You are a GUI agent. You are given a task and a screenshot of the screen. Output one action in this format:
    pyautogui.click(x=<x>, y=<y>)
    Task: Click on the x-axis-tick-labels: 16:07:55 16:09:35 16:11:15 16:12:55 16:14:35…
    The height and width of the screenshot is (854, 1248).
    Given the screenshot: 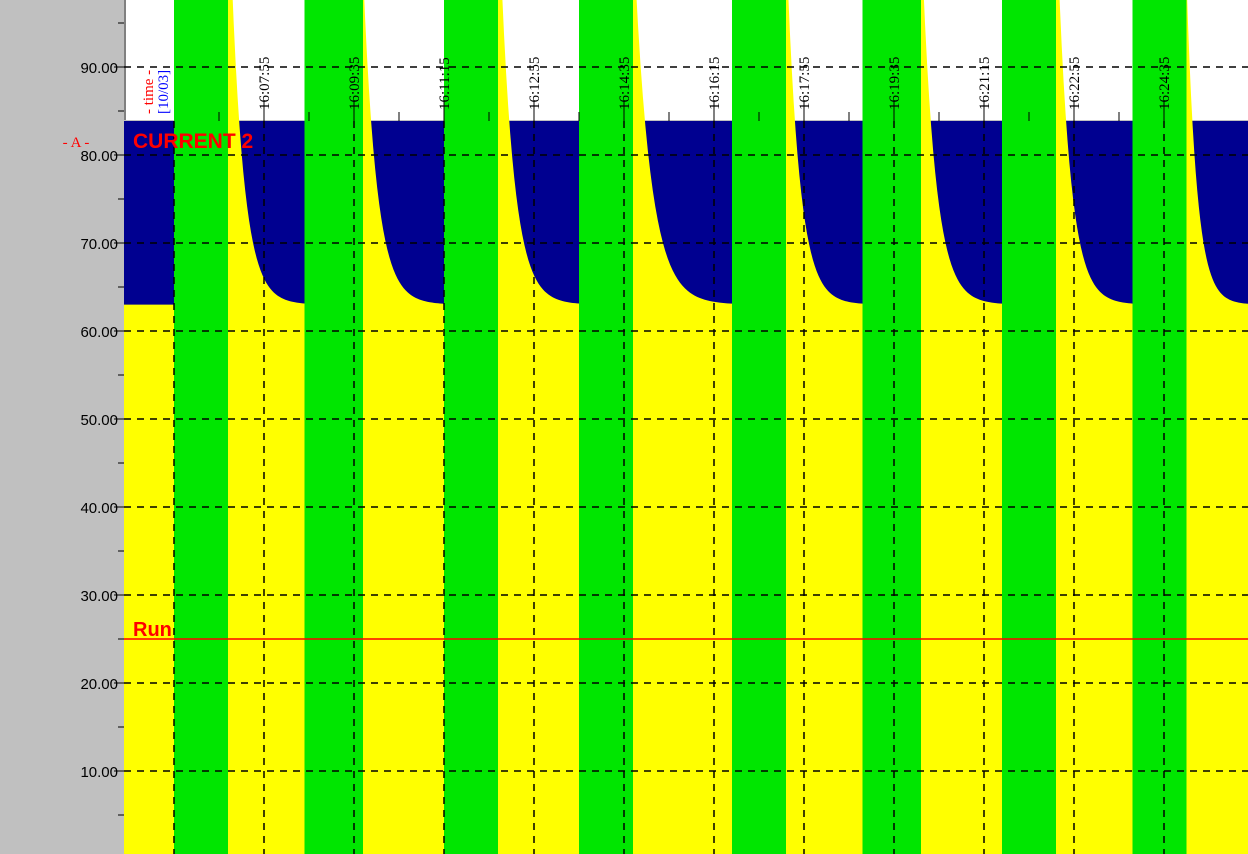 What is the action you would take?
    pyautogui.click(x=695, y=89)
    